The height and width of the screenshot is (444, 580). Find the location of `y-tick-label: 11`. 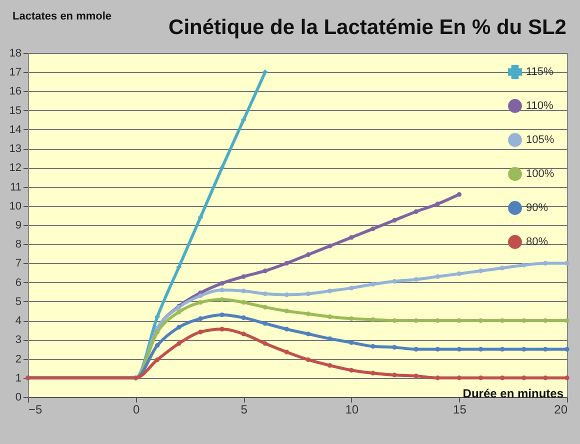

y-tick-label: 11 is located at coordinates (16, 187).